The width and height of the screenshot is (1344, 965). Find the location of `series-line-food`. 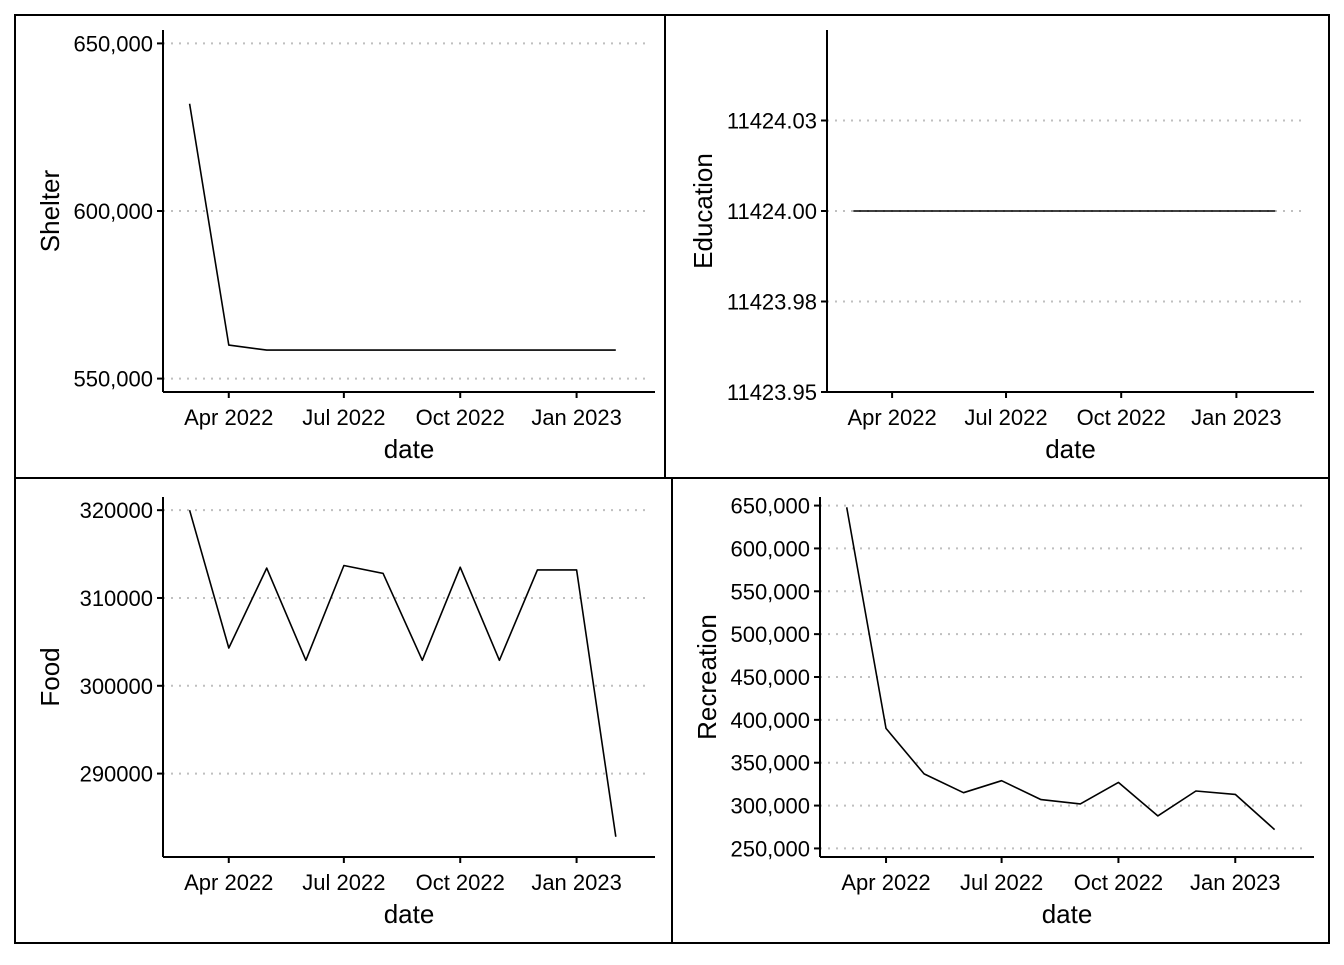

series-line-food is located at coordinates (402, 673).